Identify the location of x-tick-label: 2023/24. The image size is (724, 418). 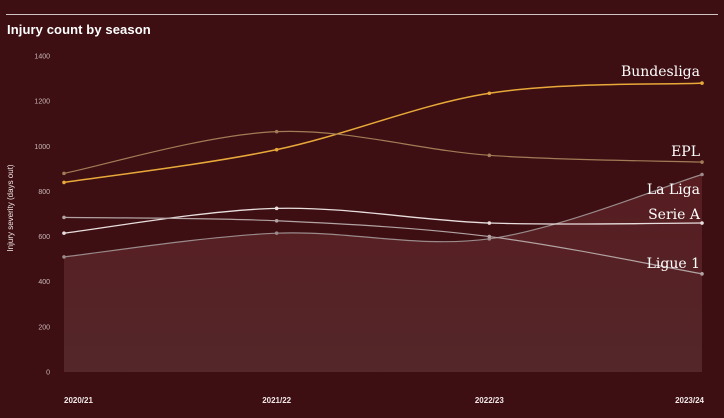
(689, 400).